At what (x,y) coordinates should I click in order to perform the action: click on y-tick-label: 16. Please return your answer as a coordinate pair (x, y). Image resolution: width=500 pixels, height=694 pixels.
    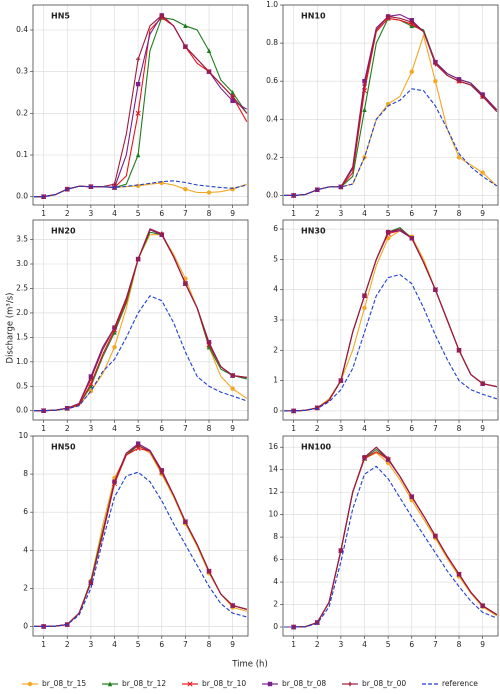
    Looking at the image, I should click on (273, 446).